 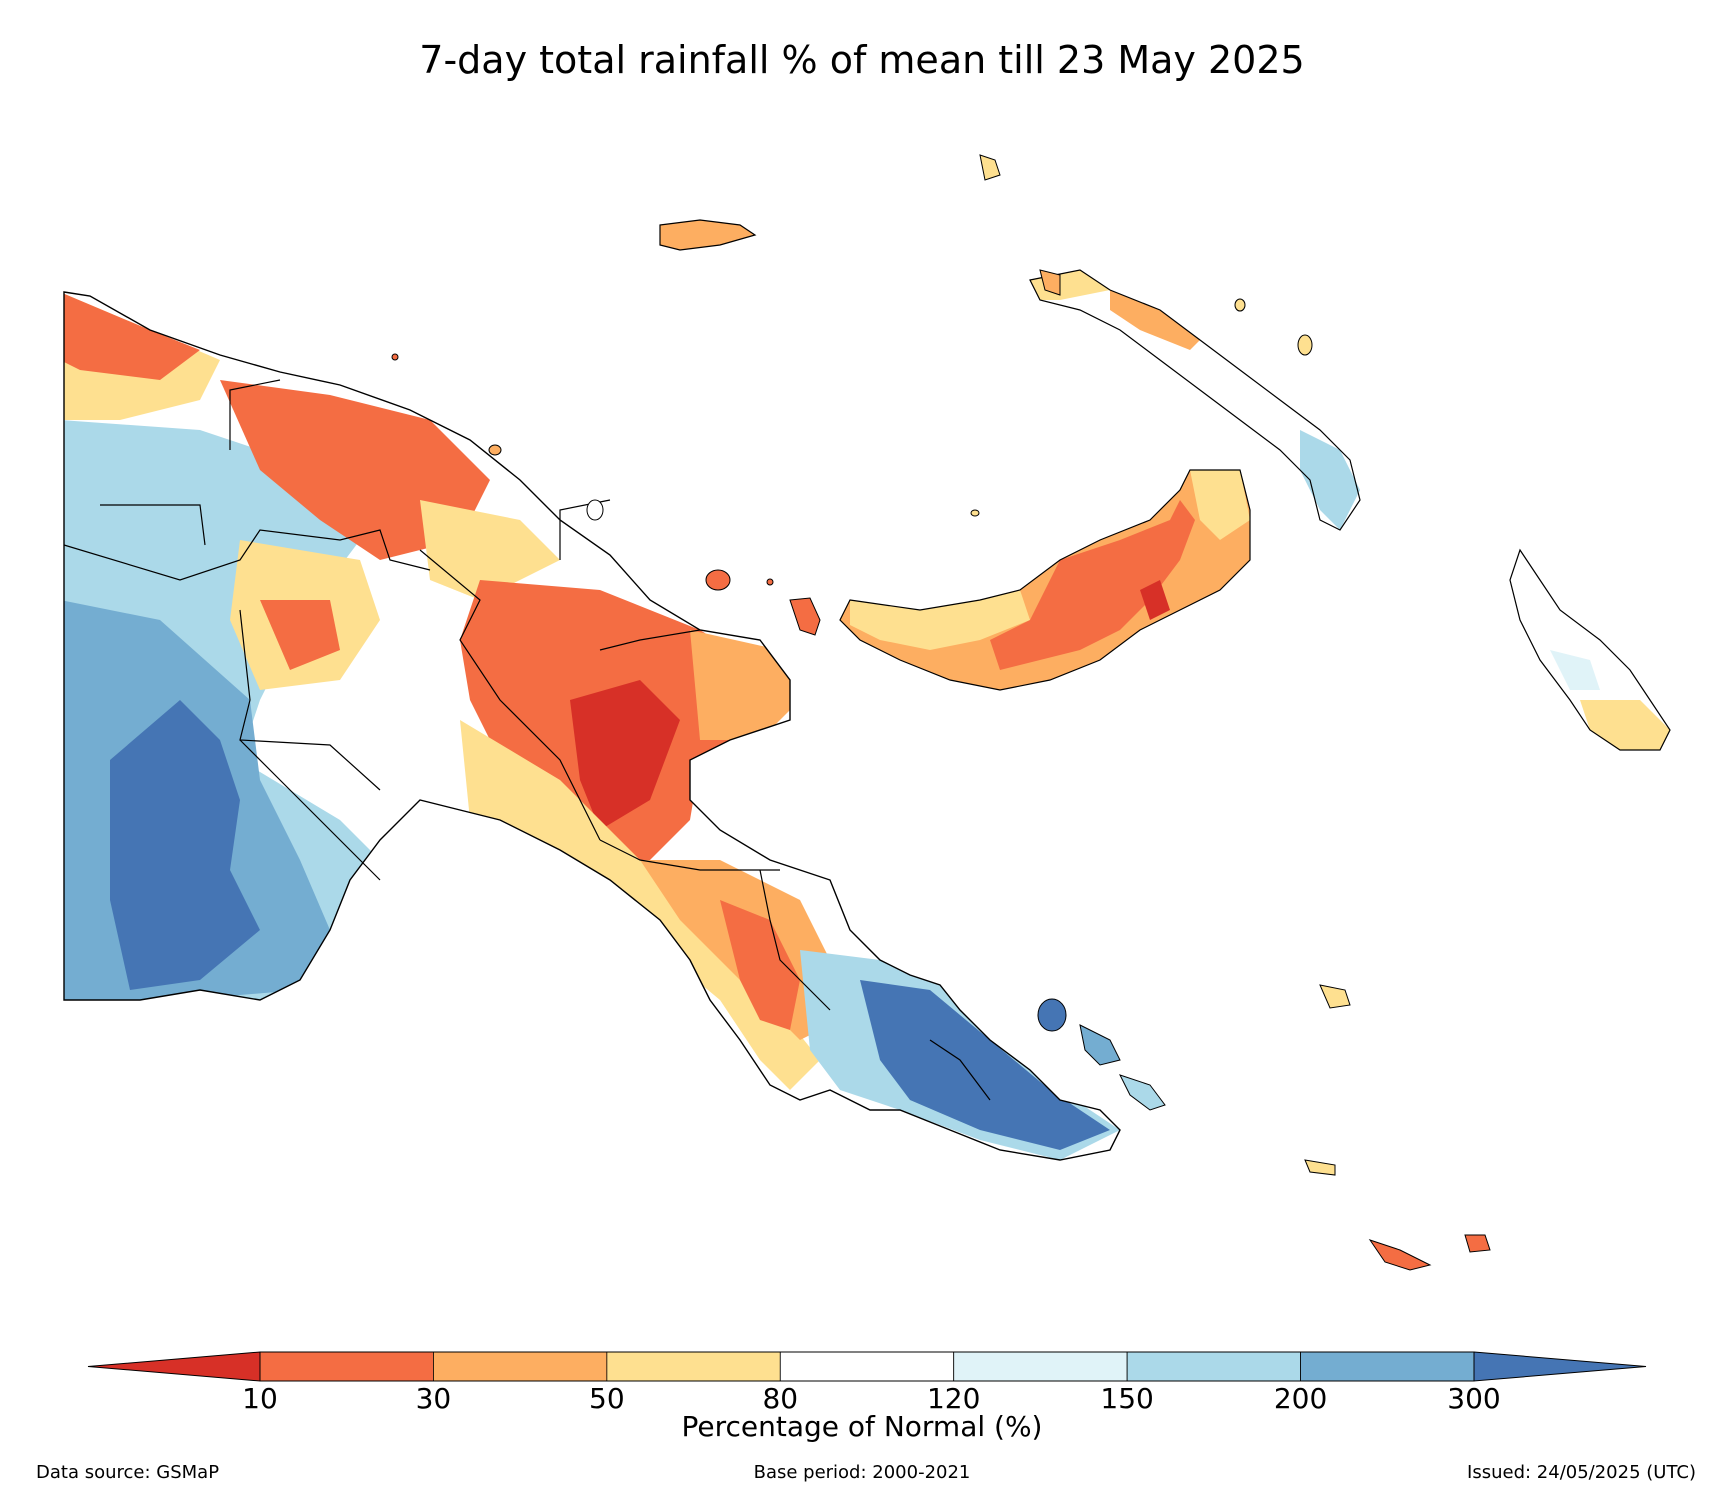 What do you see at coordinates (1474, 1398) in the screenshot?
I see `colorbar-tick-label: 300` at bounding box center [1474, 1398].